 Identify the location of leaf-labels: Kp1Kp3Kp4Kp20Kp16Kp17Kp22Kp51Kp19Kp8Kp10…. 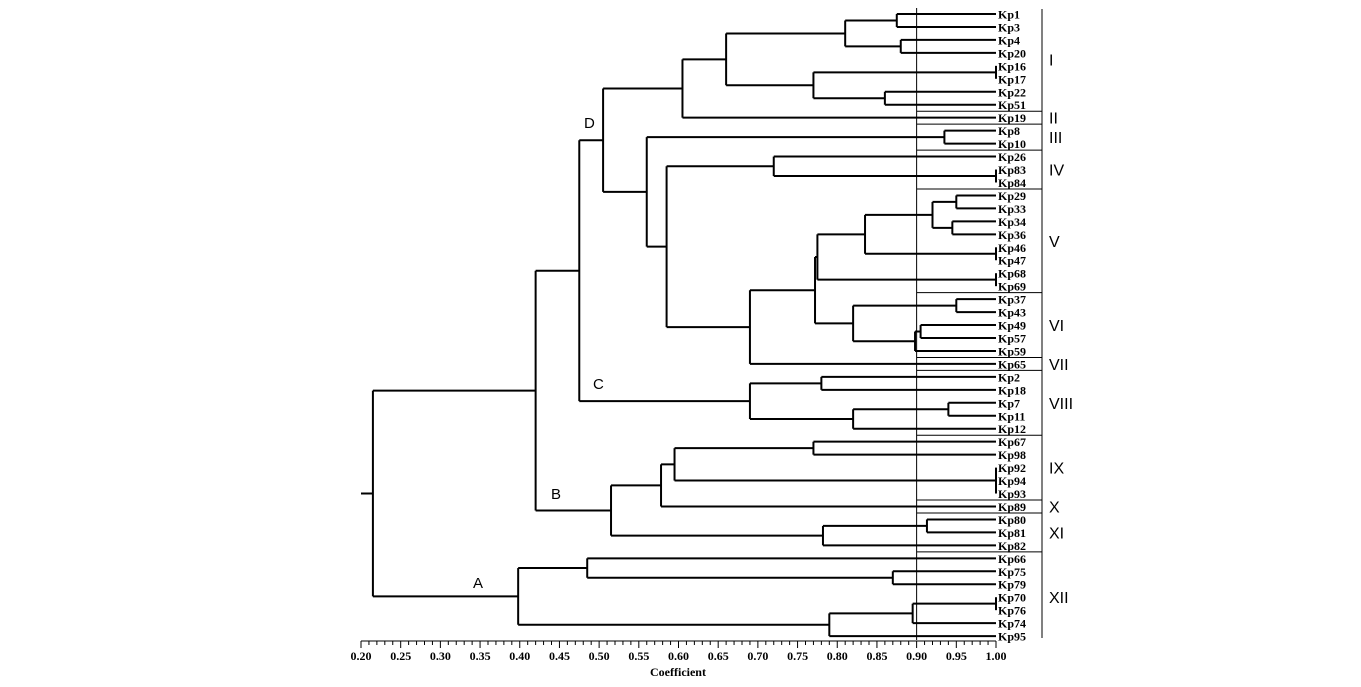
(1012, 326).